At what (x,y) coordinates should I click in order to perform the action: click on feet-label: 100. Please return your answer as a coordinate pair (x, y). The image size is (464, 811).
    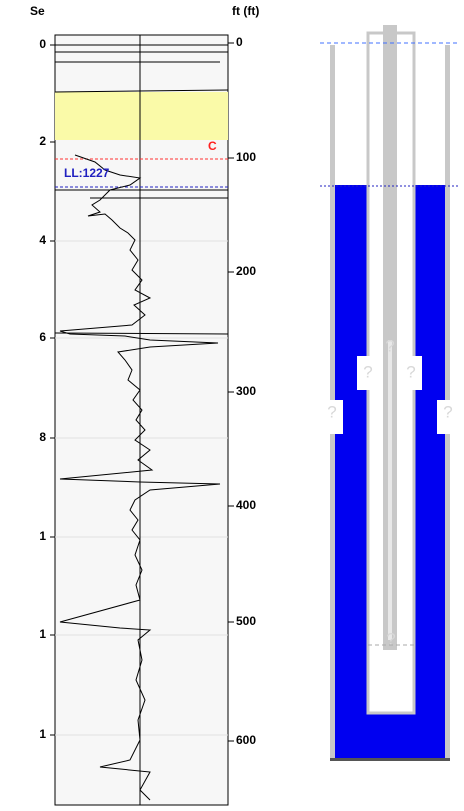
    Looking at the image, I should click on (246, 157).